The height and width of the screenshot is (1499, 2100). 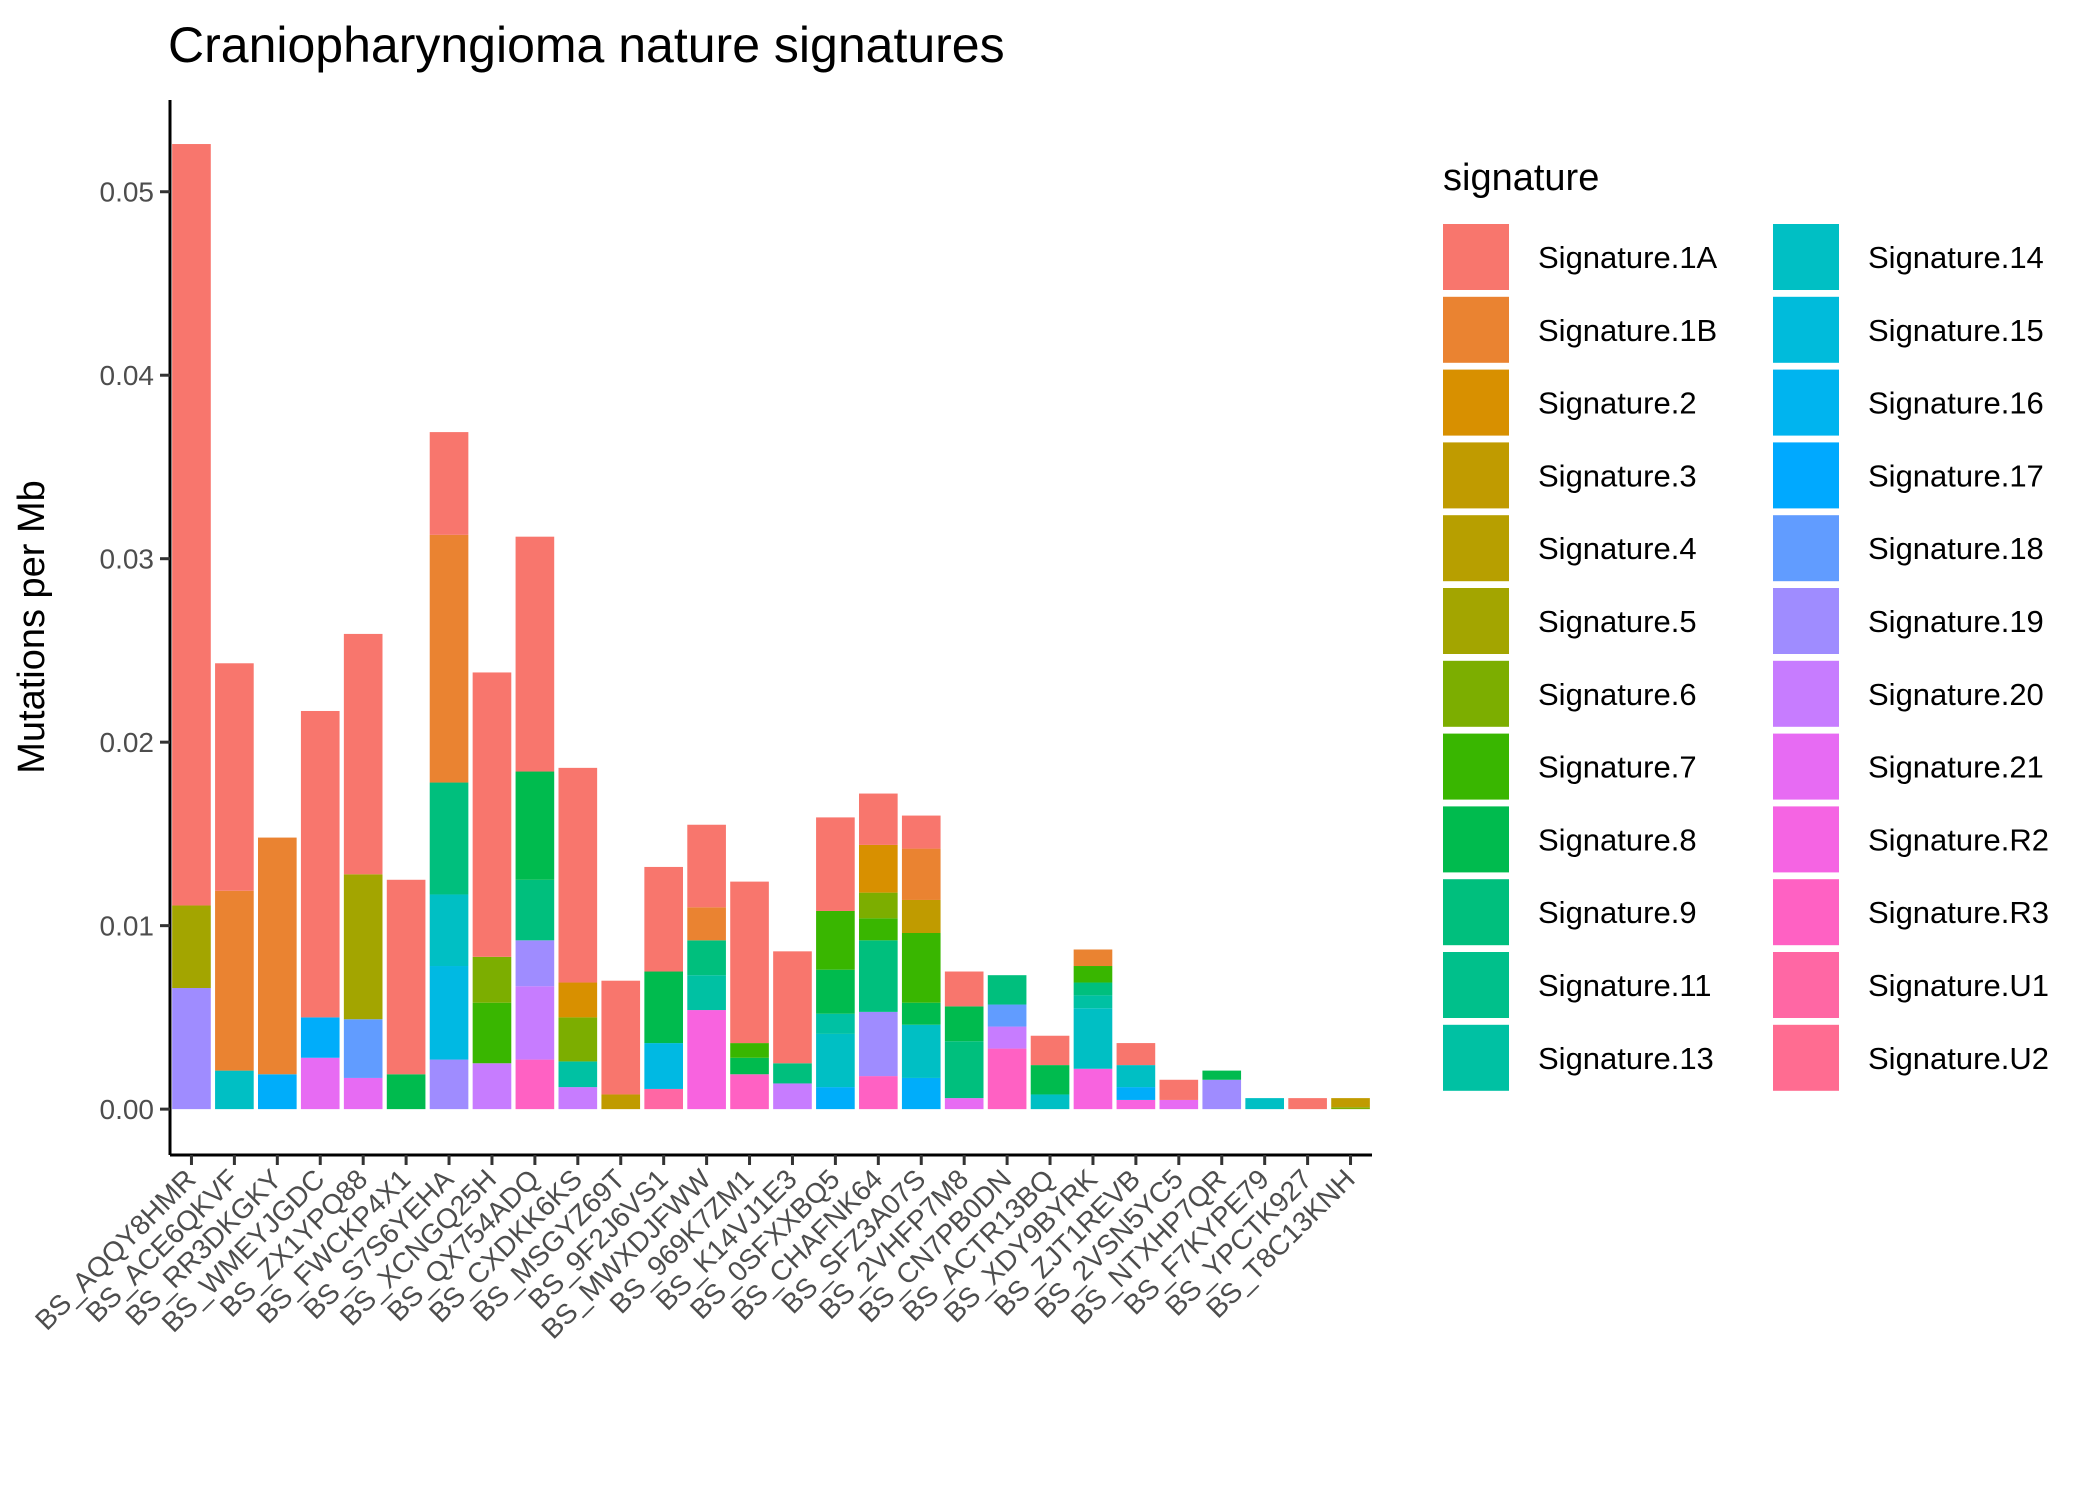 What do you see at coordinates (127, 559) in the screenshot?
I see `y-tick-label: 0.03` at bounding box center [127, 559].